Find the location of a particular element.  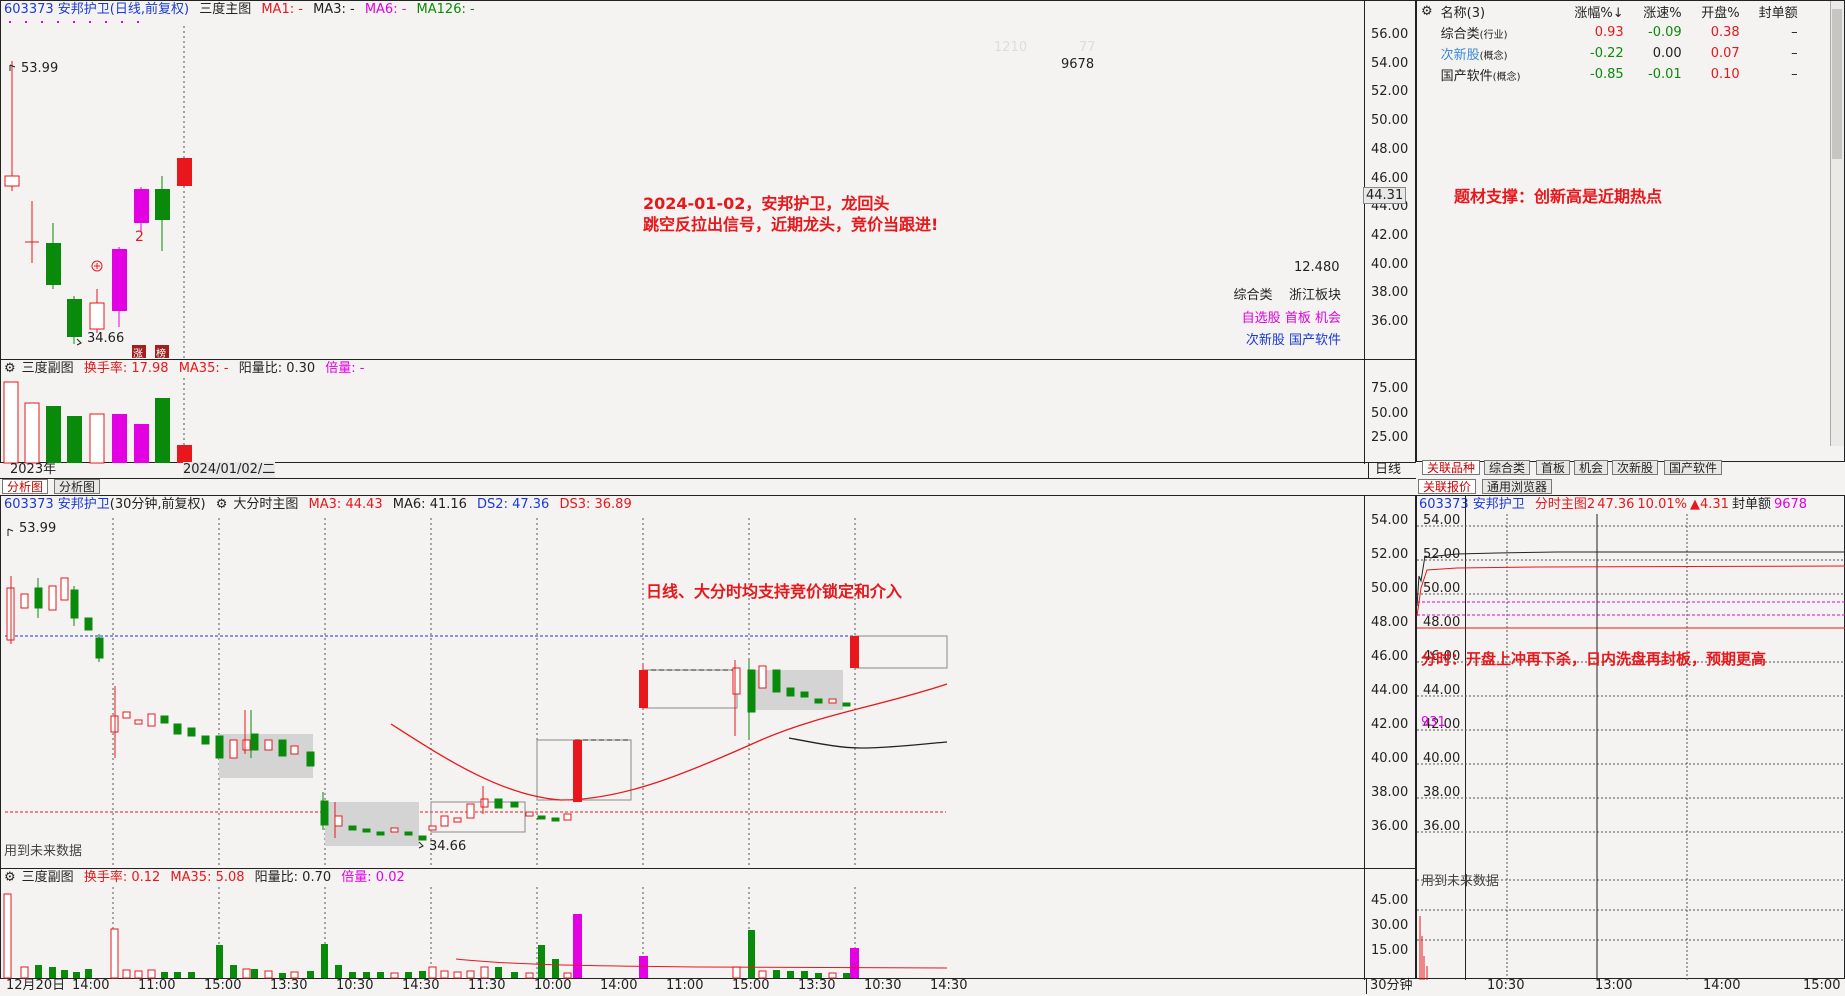

daily-note-line1: 2024-01-02，安邦护卫，龙回头 is located at coordinates (766, 203).